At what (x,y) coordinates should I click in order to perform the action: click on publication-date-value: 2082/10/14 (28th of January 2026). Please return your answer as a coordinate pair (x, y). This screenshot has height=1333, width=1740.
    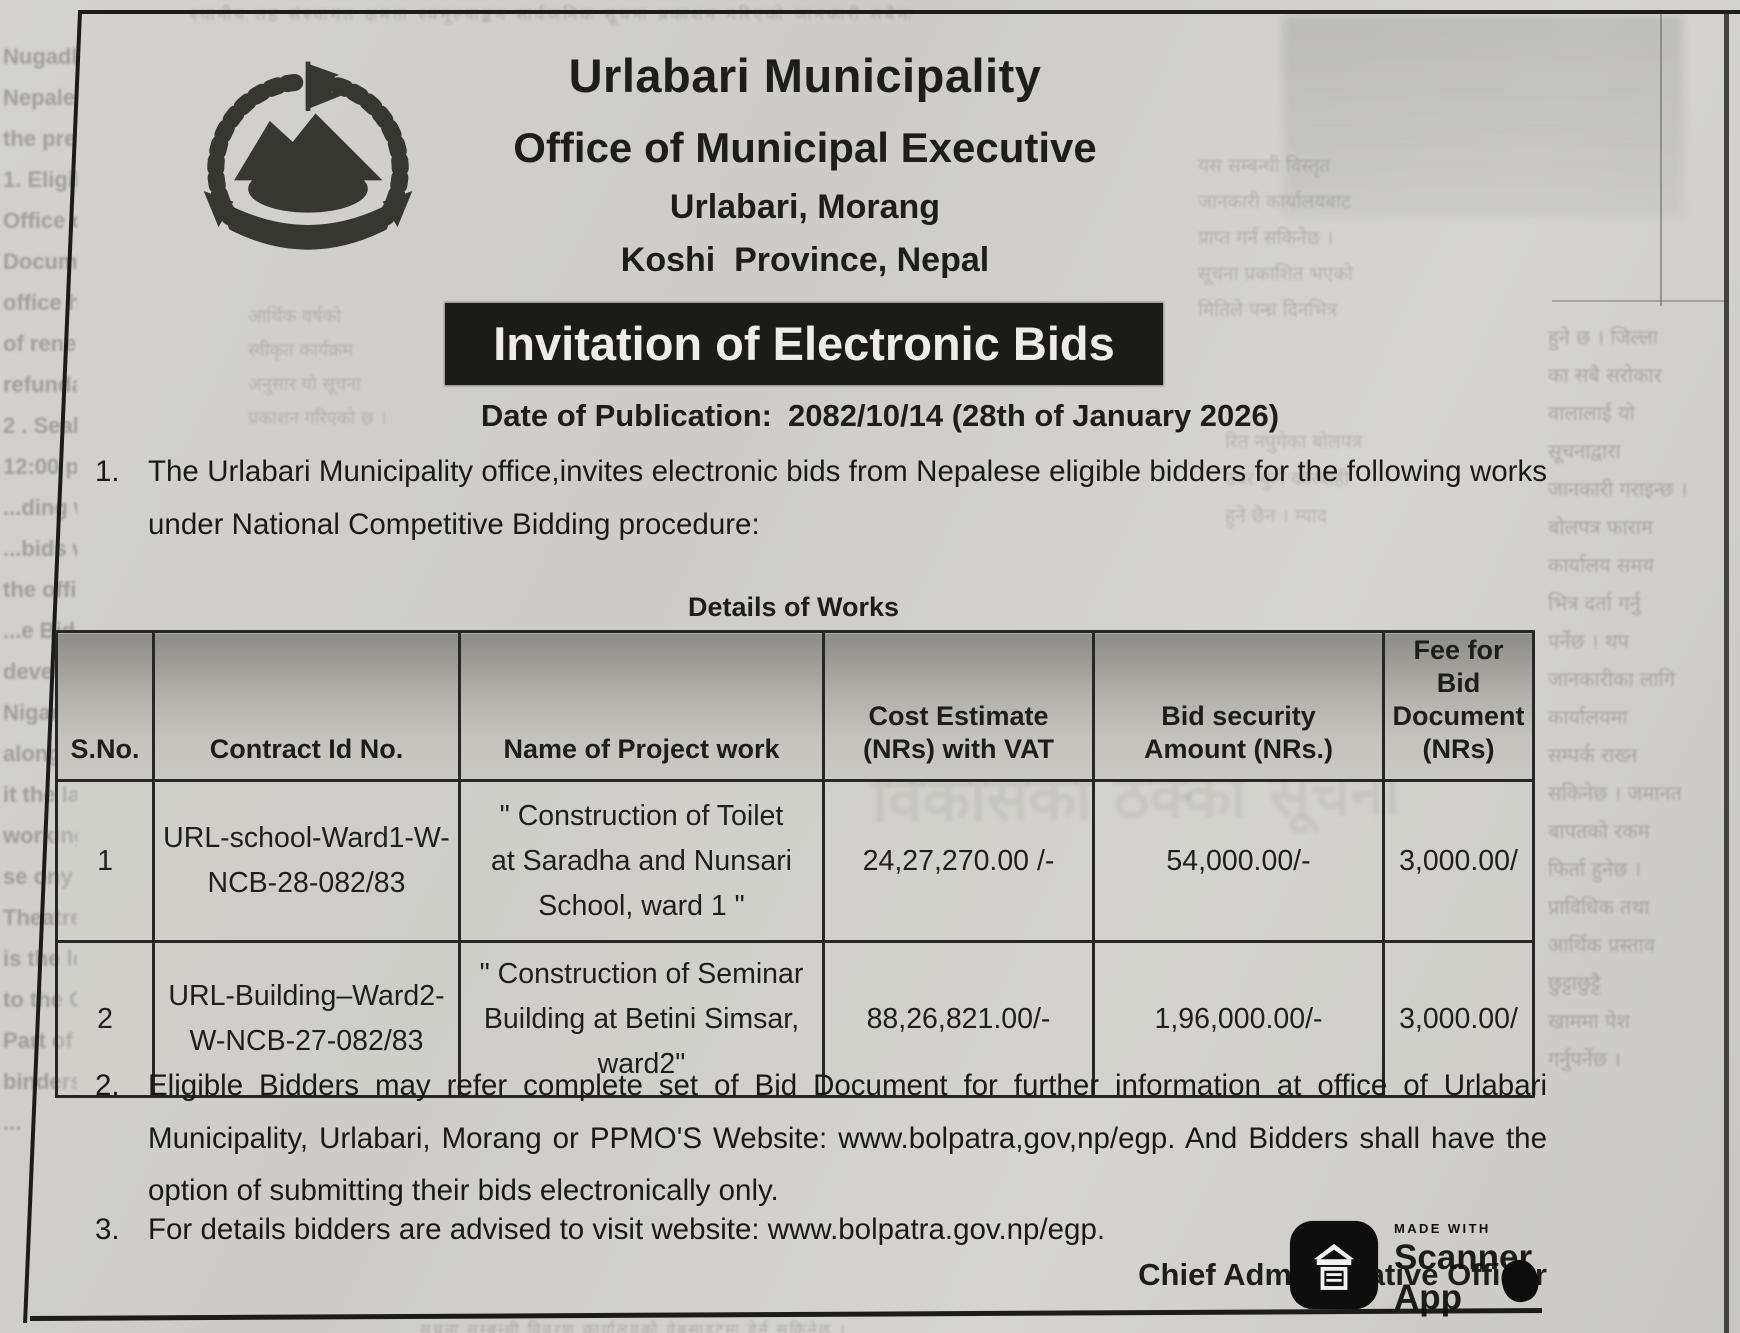
    Looking at the image, I should click on (1033, 415).